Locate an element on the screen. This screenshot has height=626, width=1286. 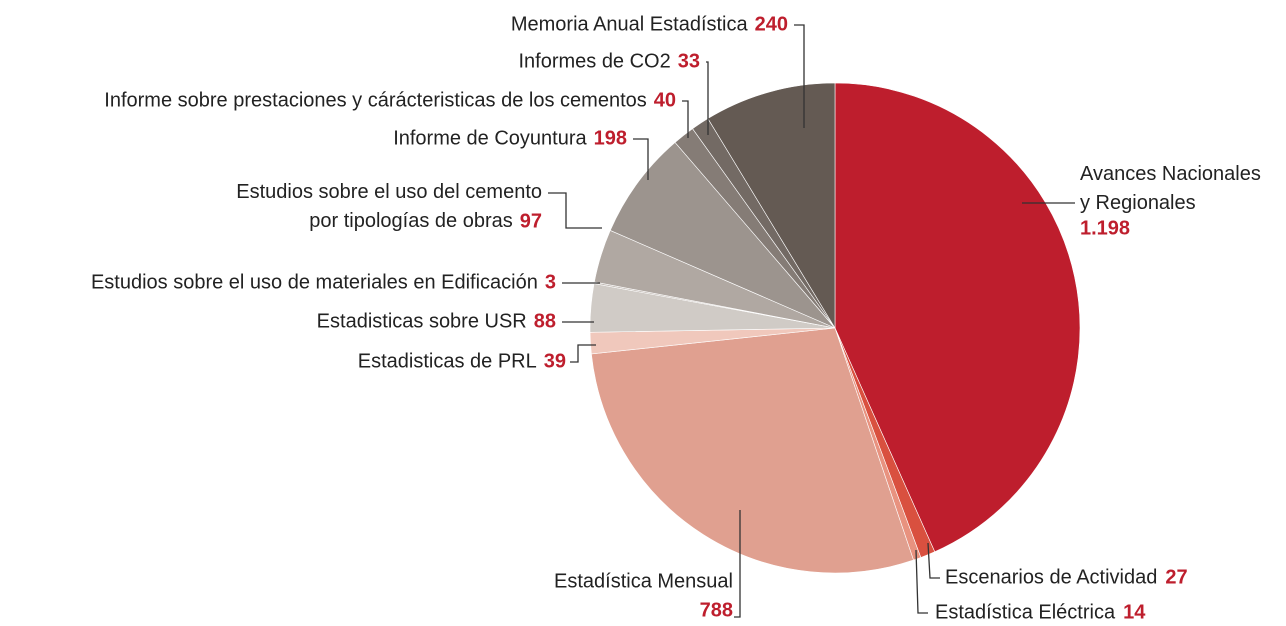
slice-label: Informes de CO2 is located at coordinates (594, 61).